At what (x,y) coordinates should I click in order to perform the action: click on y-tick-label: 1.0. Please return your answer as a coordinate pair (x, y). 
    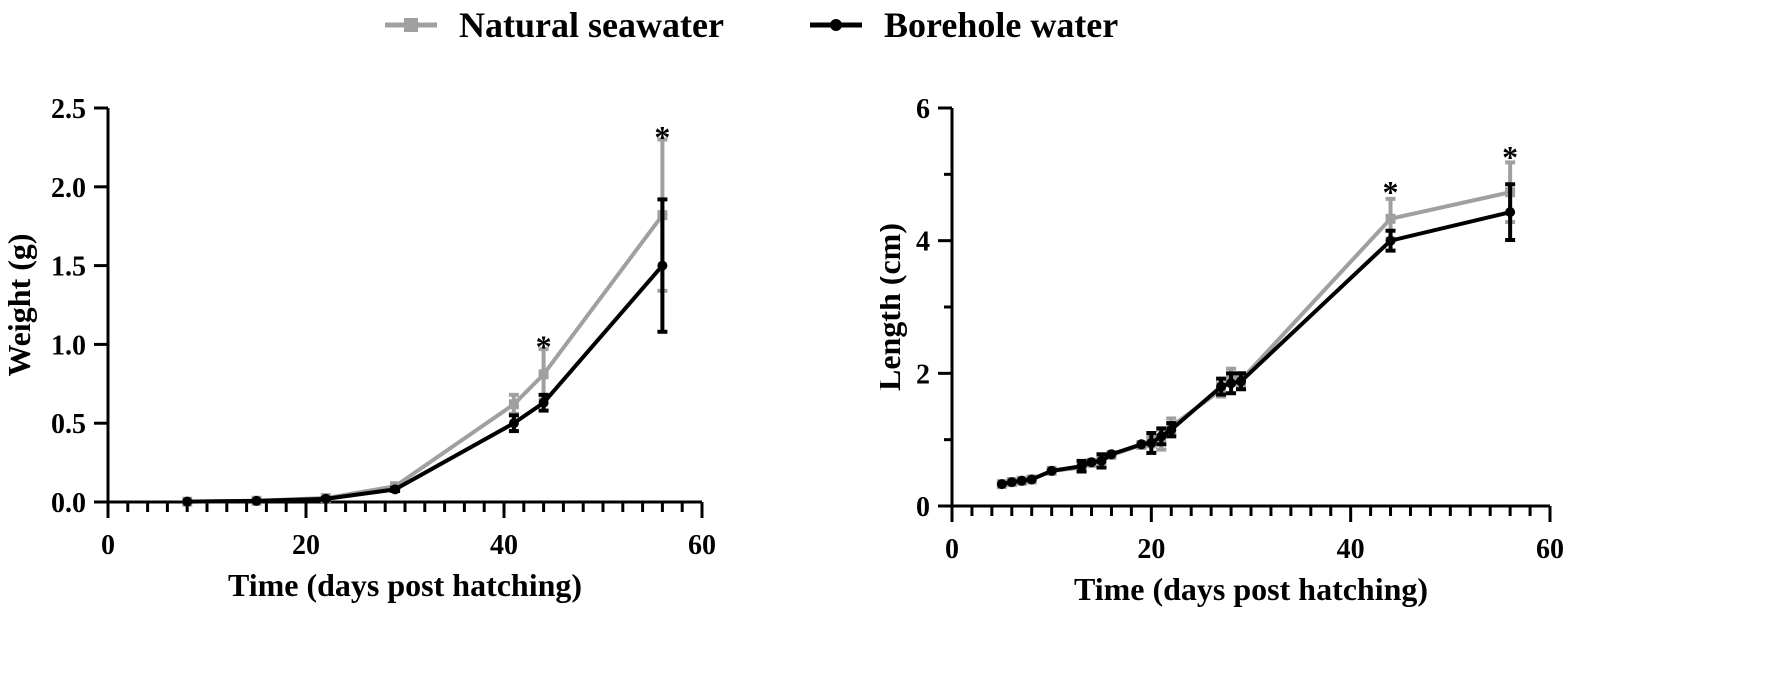
    Looking at the image, I should click on (68, 345).